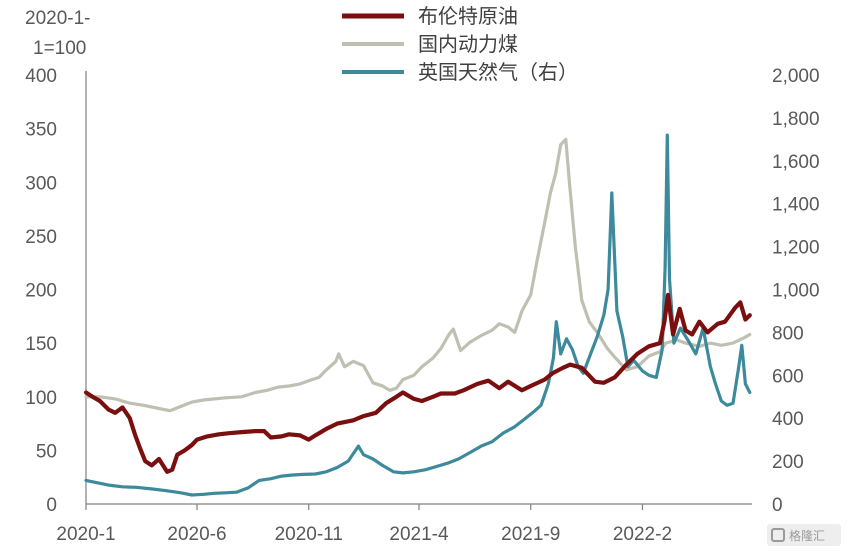 This screenshot has height=554, width=849. Describe the element at coordinates (498, 72) in the screenshot. I see `legend-label: 英国天然气（右）` at that location.